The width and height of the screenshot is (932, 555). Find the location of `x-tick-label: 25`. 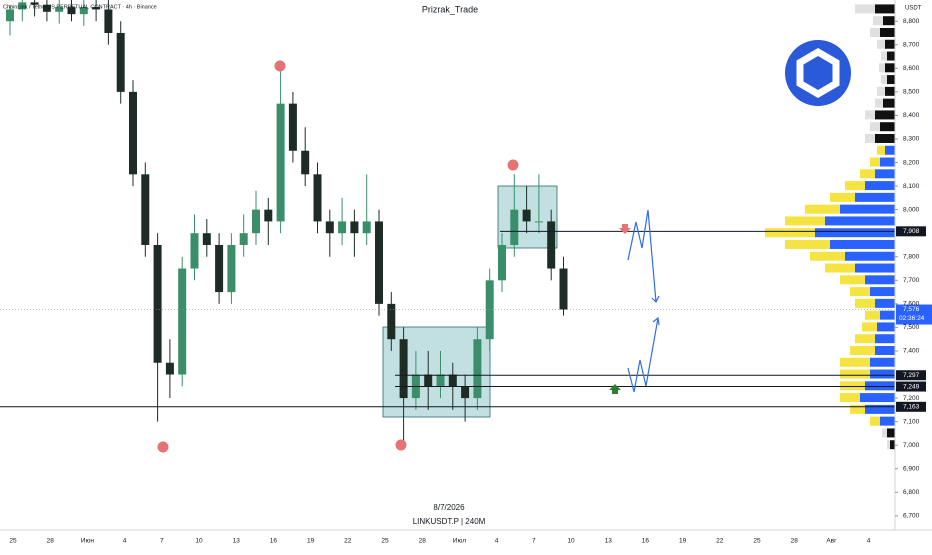

x-tick-label: 25 is located at coordinates (757, 541).